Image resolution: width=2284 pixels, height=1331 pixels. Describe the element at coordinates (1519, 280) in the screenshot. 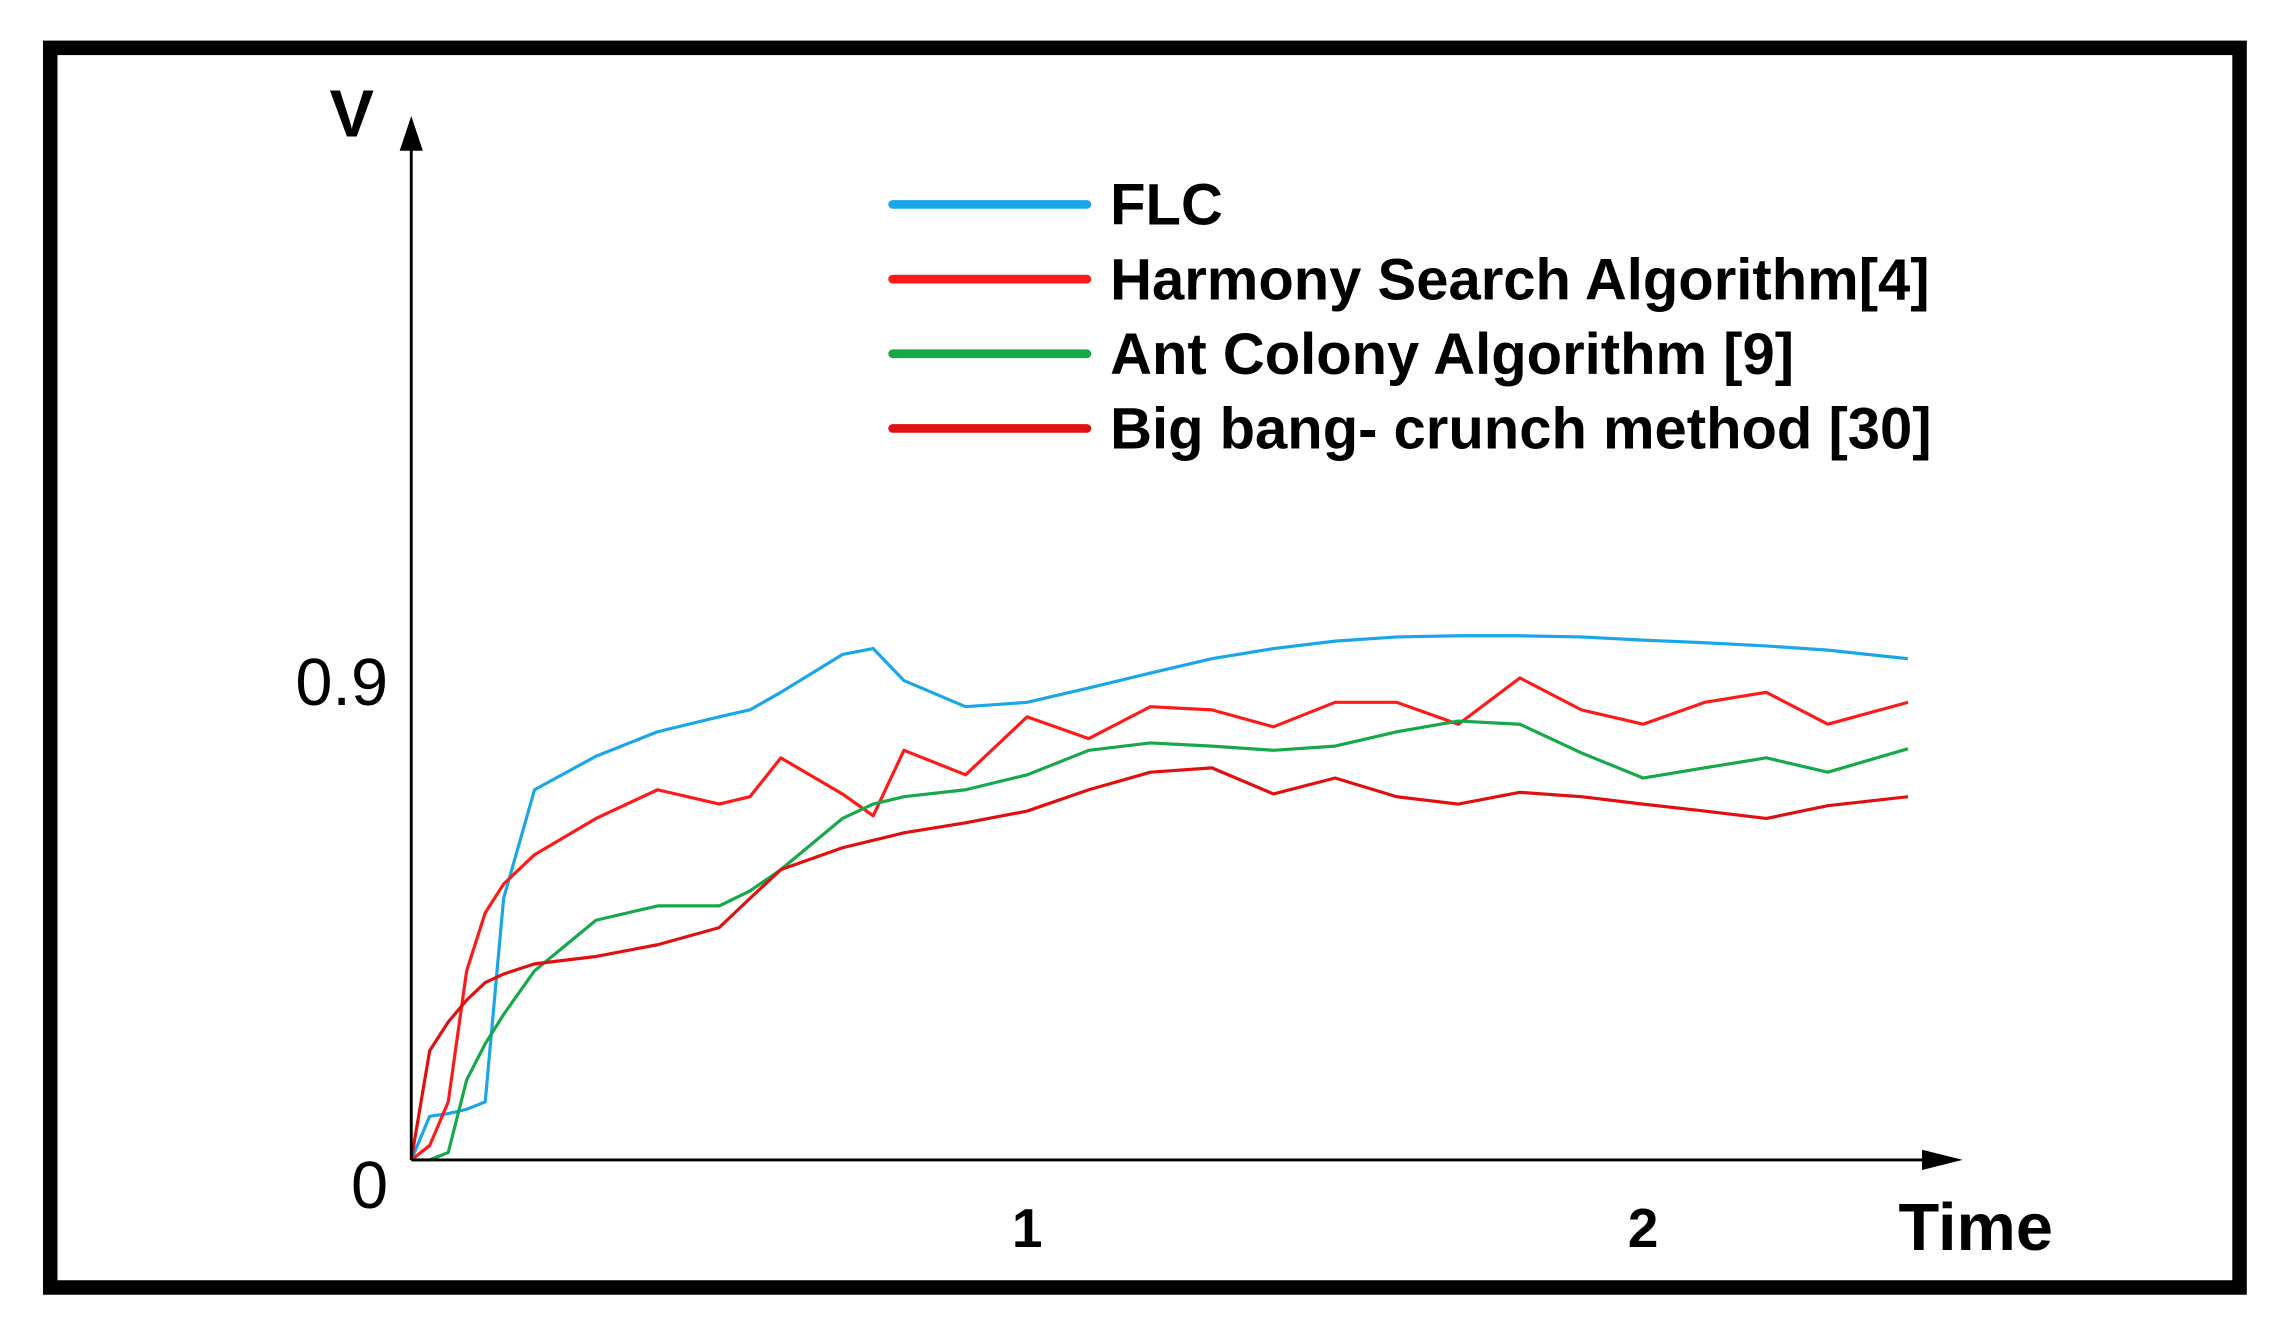

I see `legend-label: Harmony Search Algorithm[4]` at that location.